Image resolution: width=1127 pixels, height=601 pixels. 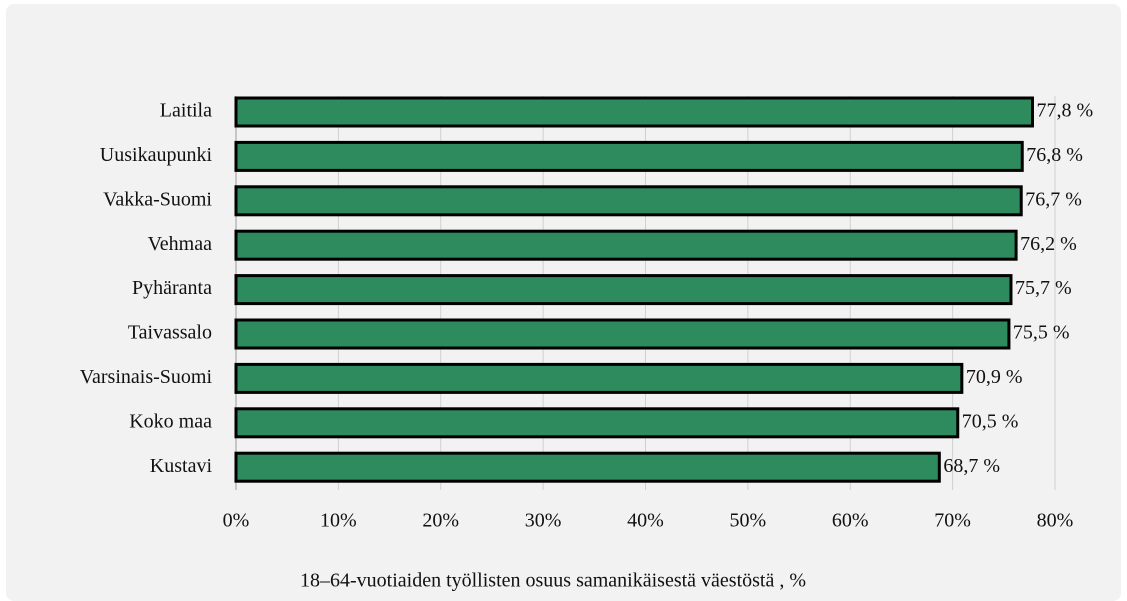 I want to click on y-tick-label: Laitila, so click(x=186, y=111).